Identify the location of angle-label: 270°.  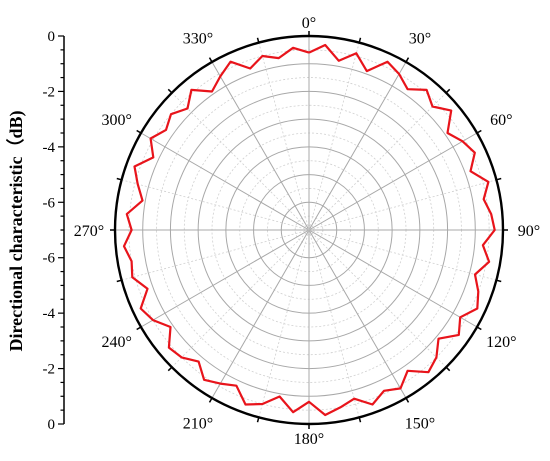
(89, 231).